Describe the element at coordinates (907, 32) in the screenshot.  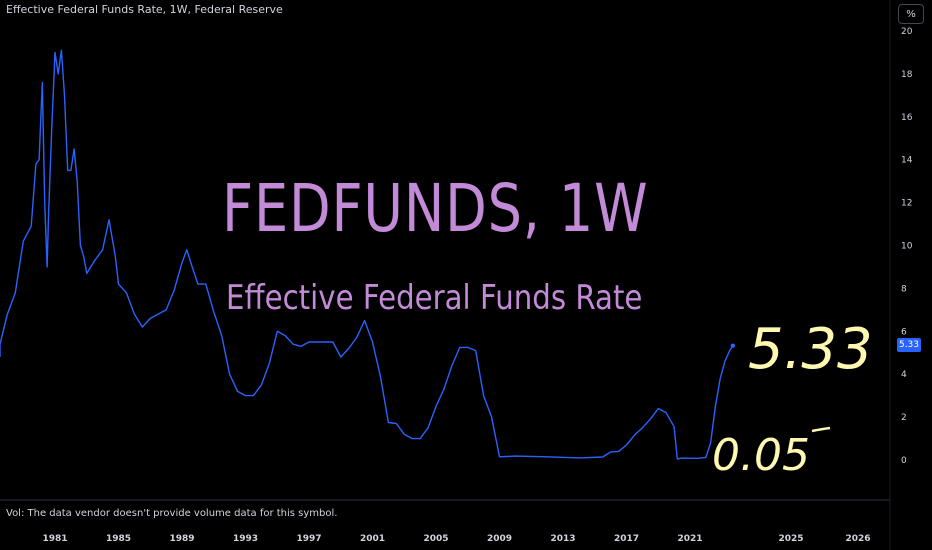
I see `y-tick-label: 20` at that location.